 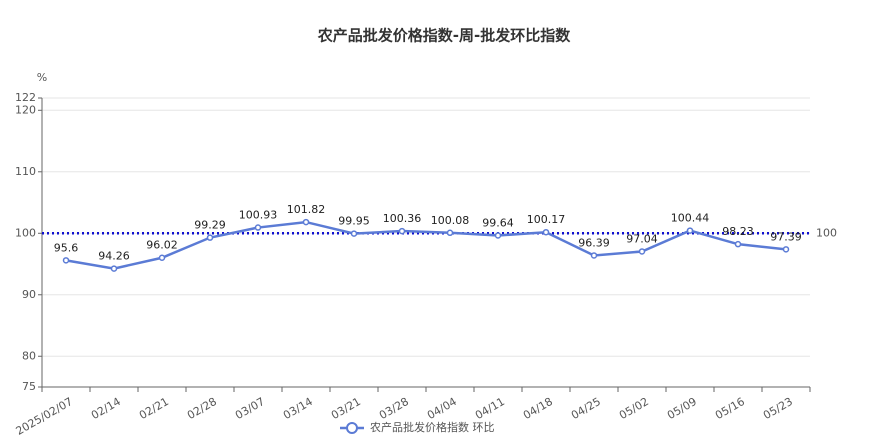 What do you see at coordinates (258, 215) in the screenshot?
I see `value-label: 100.93` at bounding box center [258, 215].